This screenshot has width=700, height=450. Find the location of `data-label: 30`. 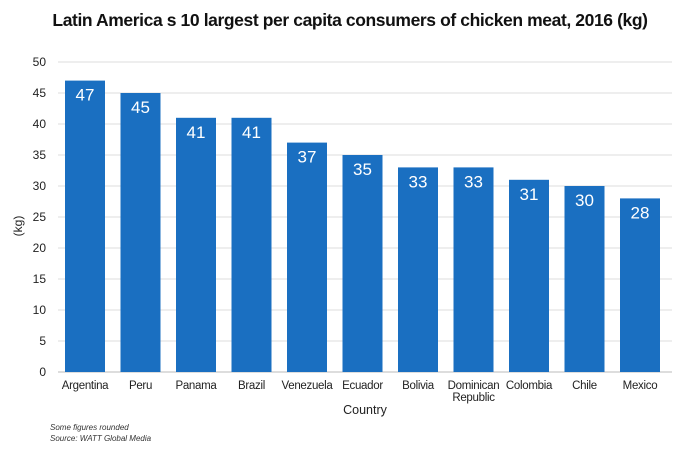

data-label: 30 is located at coordinates (584, 200).